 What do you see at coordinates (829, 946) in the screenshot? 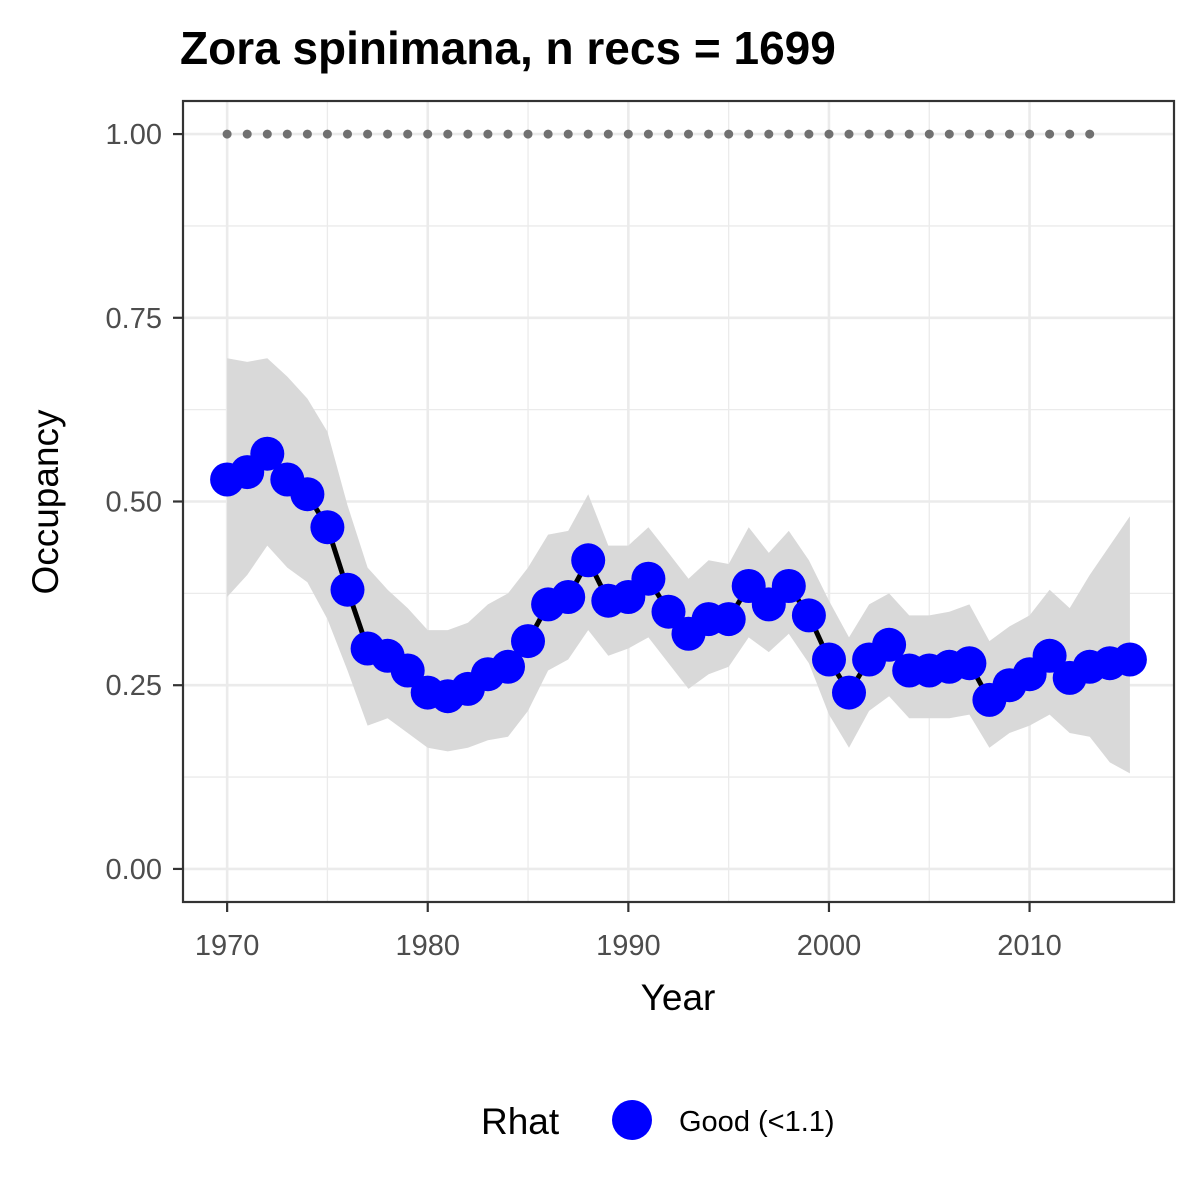
I see `x-tick-label: 2000` at bounding box center [829, 946].